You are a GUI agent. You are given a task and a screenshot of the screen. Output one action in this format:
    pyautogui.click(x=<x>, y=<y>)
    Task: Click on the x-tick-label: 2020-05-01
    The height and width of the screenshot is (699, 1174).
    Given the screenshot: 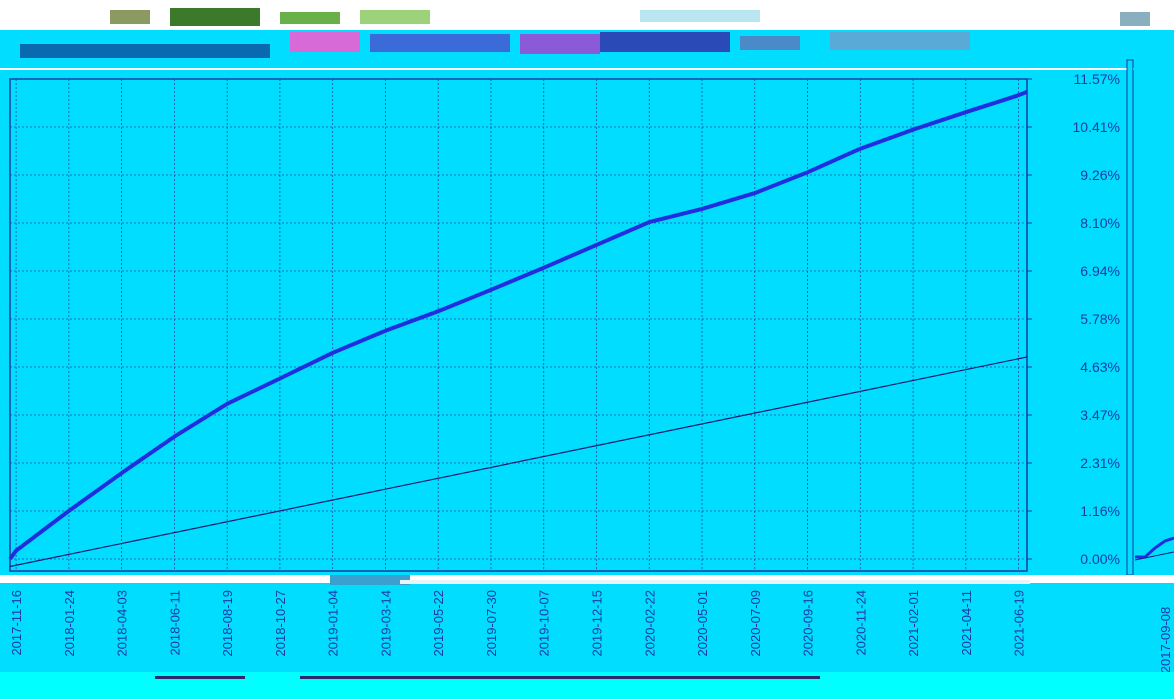 What is the action you would take?
    pyautogui.click(x=702, y=623)
    